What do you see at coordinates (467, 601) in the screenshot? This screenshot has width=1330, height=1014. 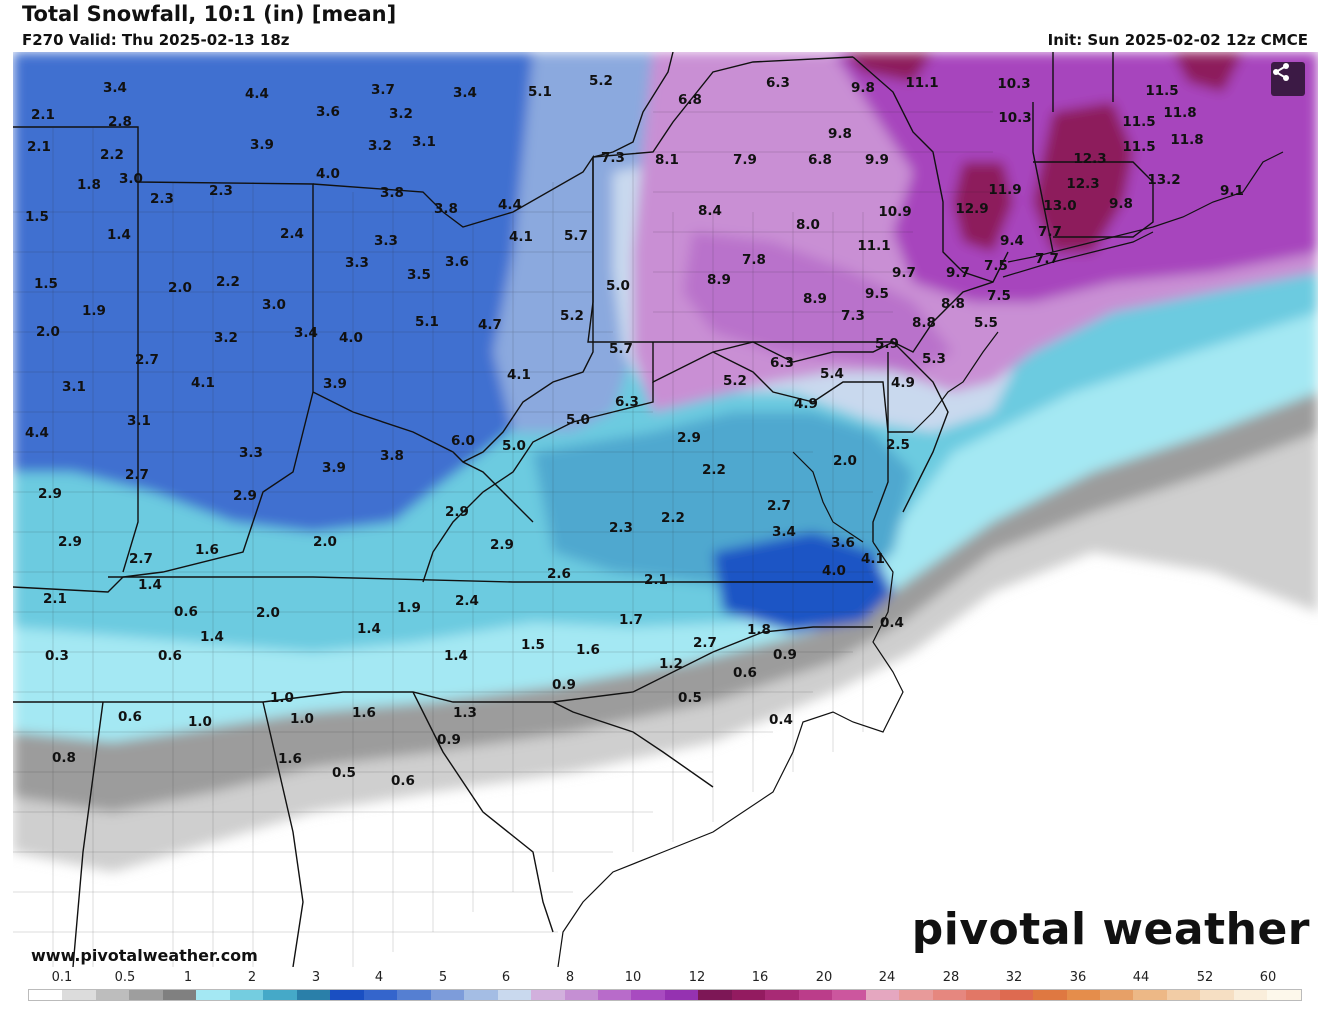 I see `snowfall-value: 2.4` at bounding box center [467, 601].